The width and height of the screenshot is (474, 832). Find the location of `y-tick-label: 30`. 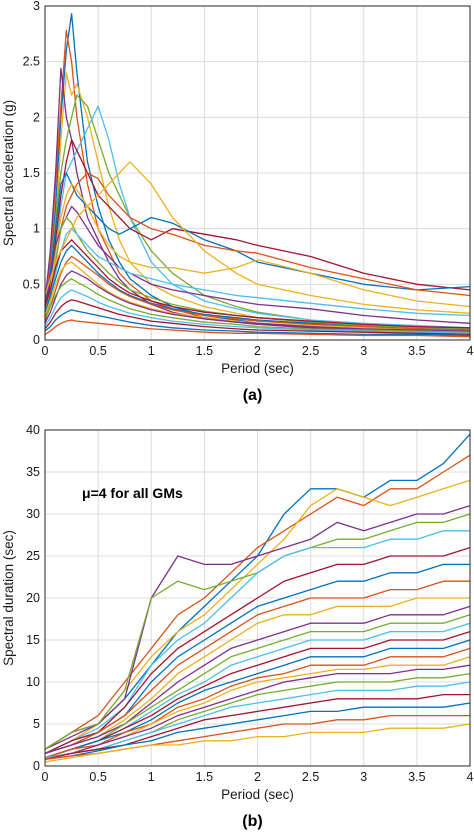

y-tick-label: 30 is located at coordinates (33, 514).